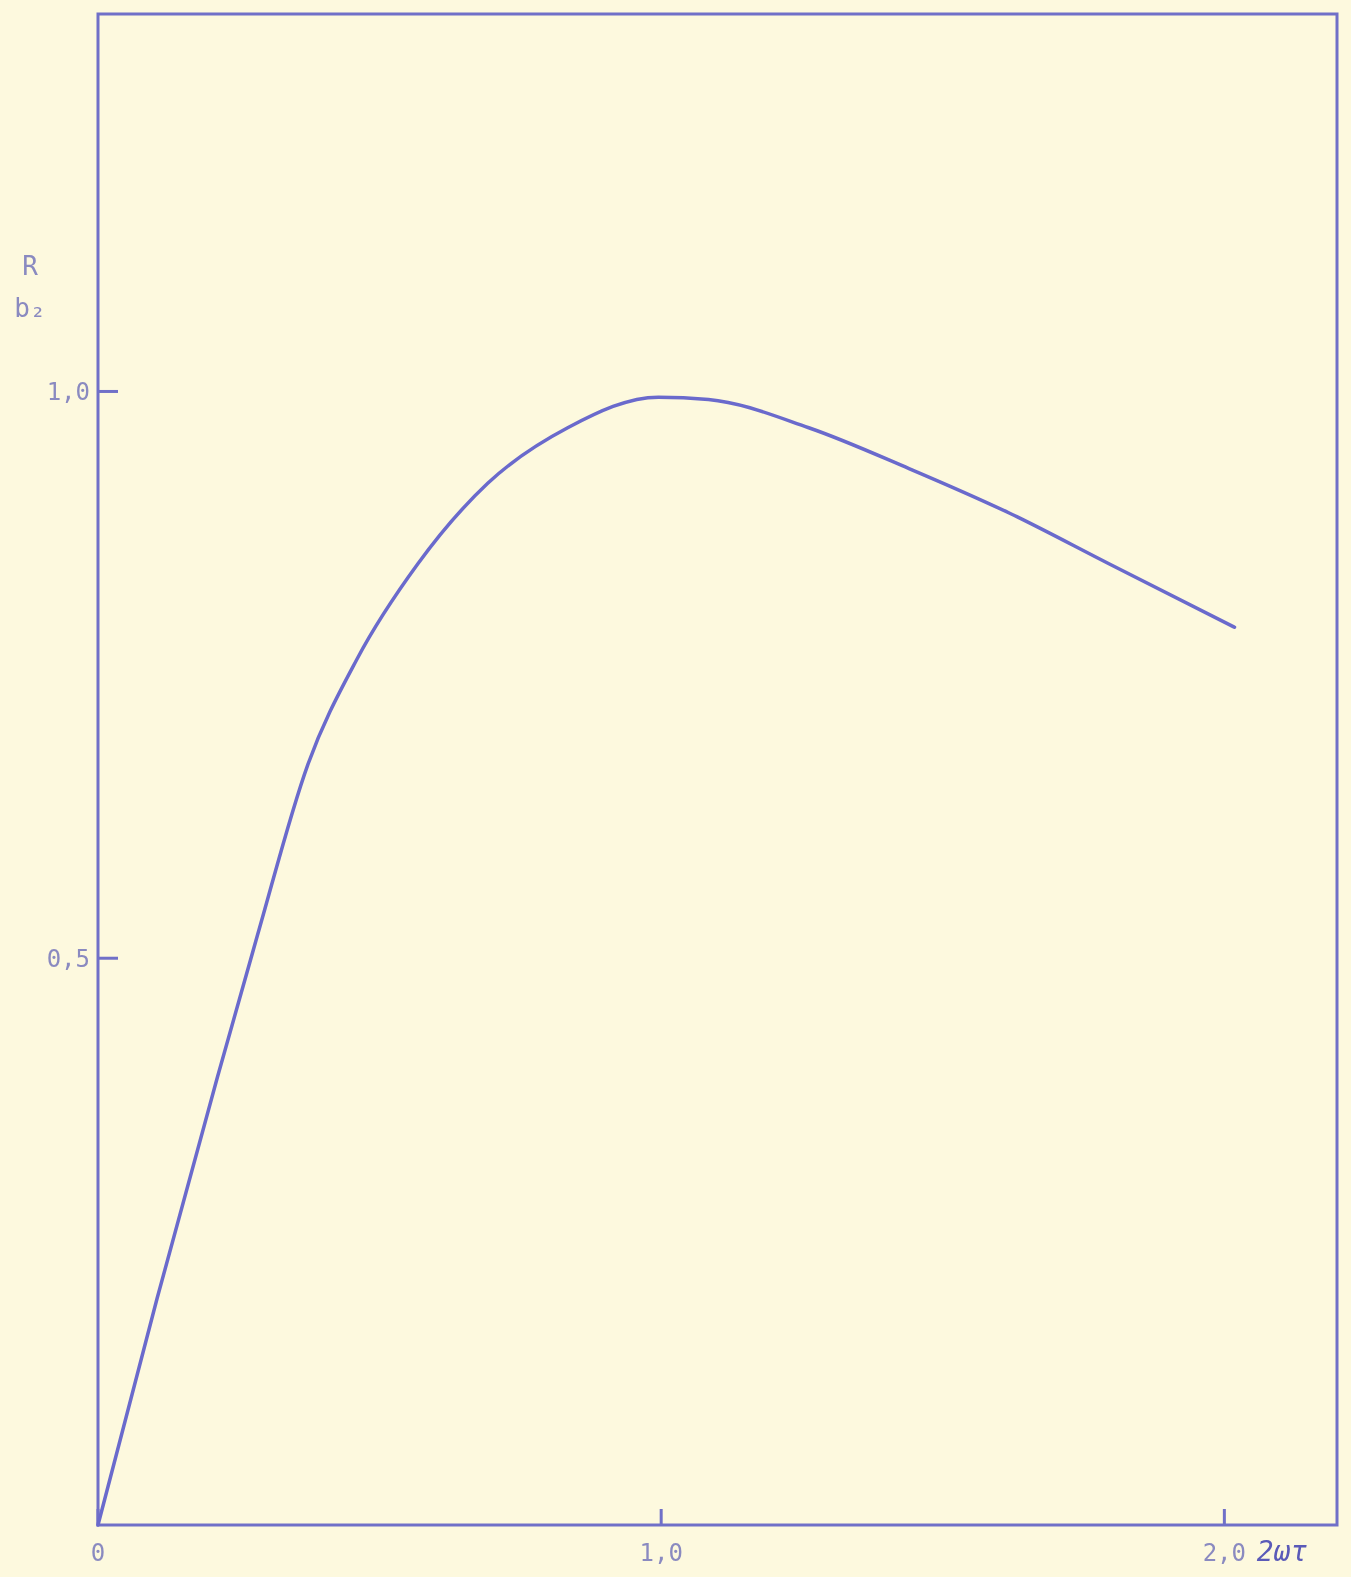 The width and height of the screenshot is (1351, 1577). I want to click on y-axis-title: R b₂, so click(30, 287).